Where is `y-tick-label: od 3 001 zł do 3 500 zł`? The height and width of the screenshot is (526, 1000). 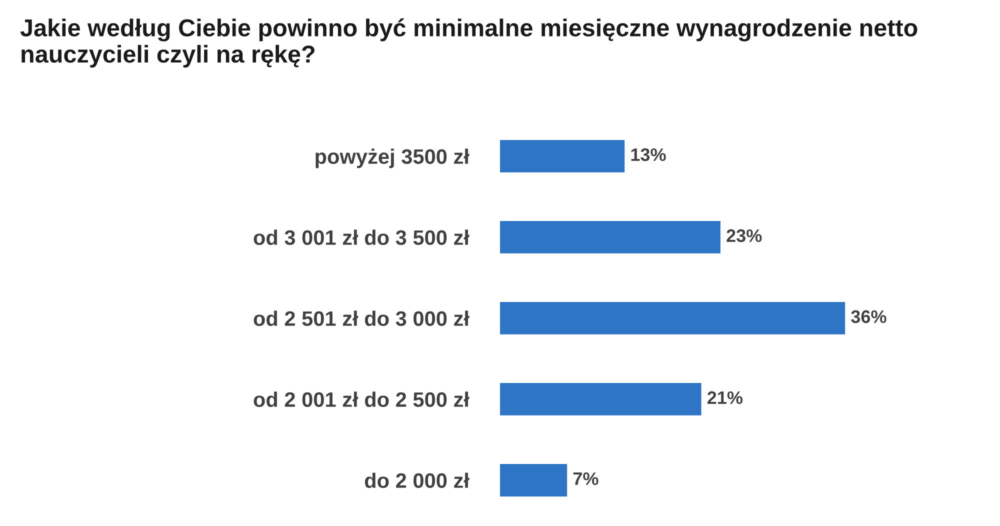 y-tick-label: od 3 001 zł do 3 500 zł is located at coordinates (362, 238).